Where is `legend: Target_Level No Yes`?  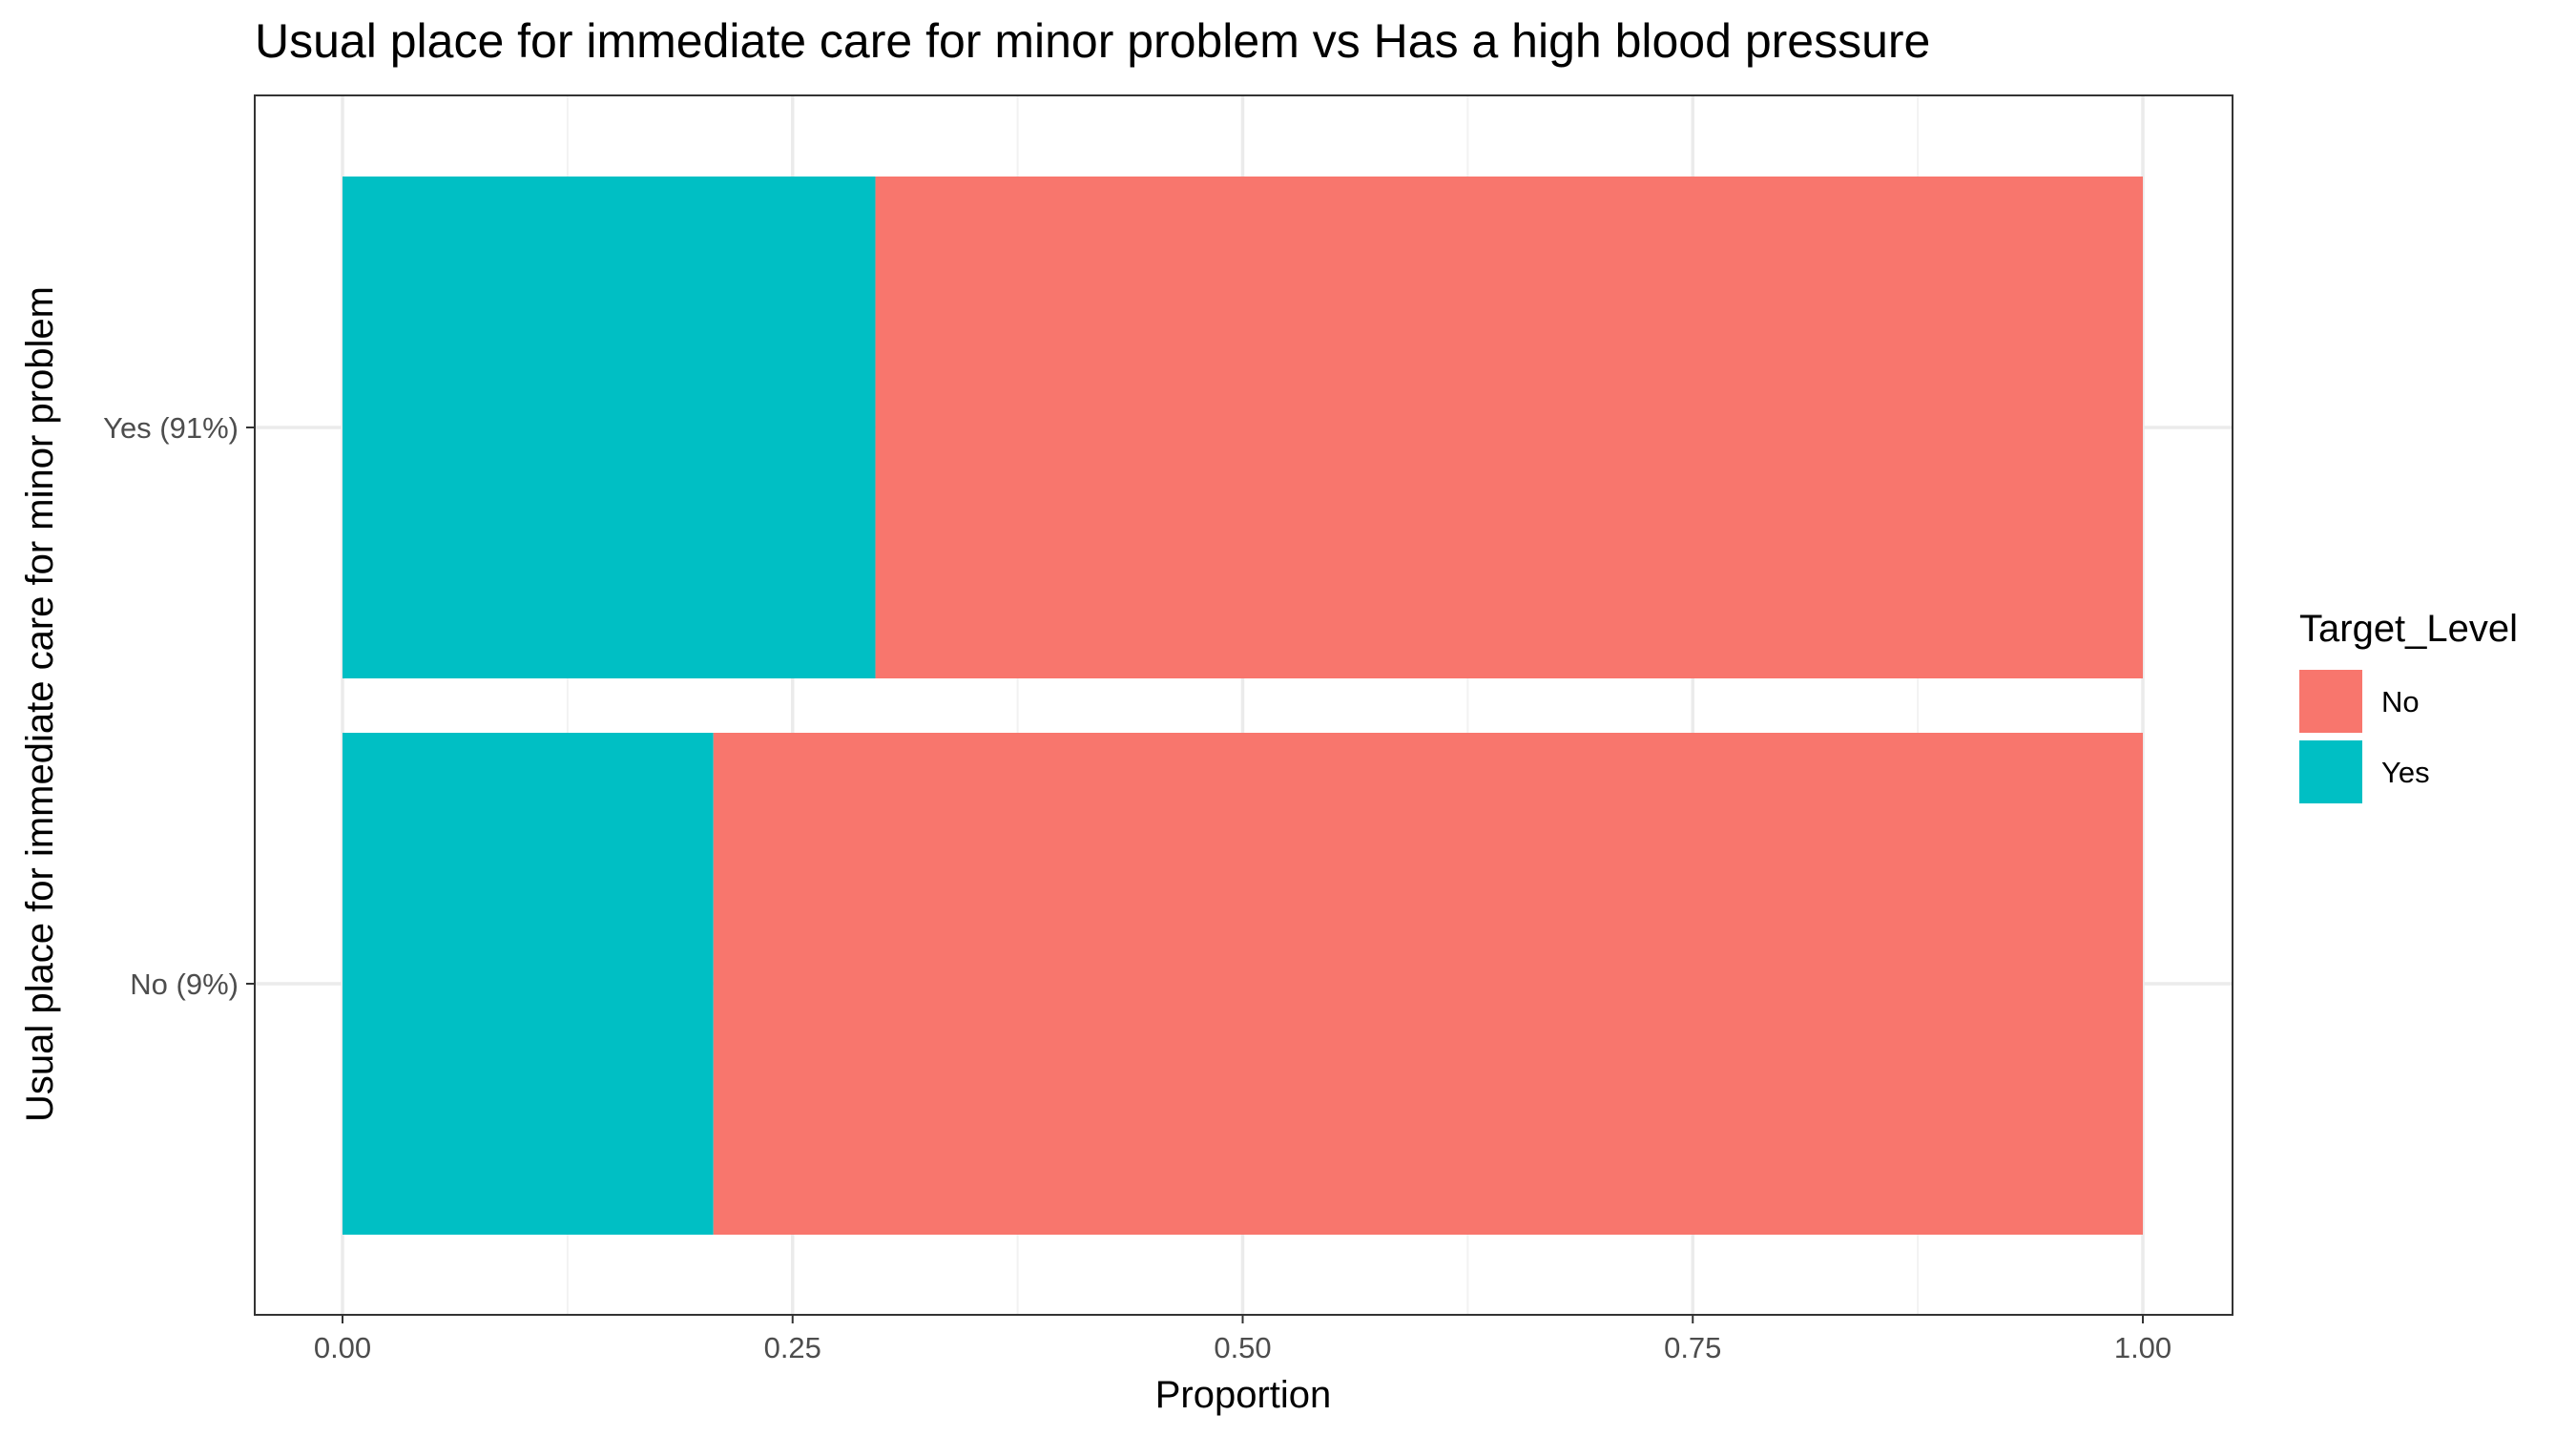
legend: Target_Level No Yes is located at coordinates (2408, 705).